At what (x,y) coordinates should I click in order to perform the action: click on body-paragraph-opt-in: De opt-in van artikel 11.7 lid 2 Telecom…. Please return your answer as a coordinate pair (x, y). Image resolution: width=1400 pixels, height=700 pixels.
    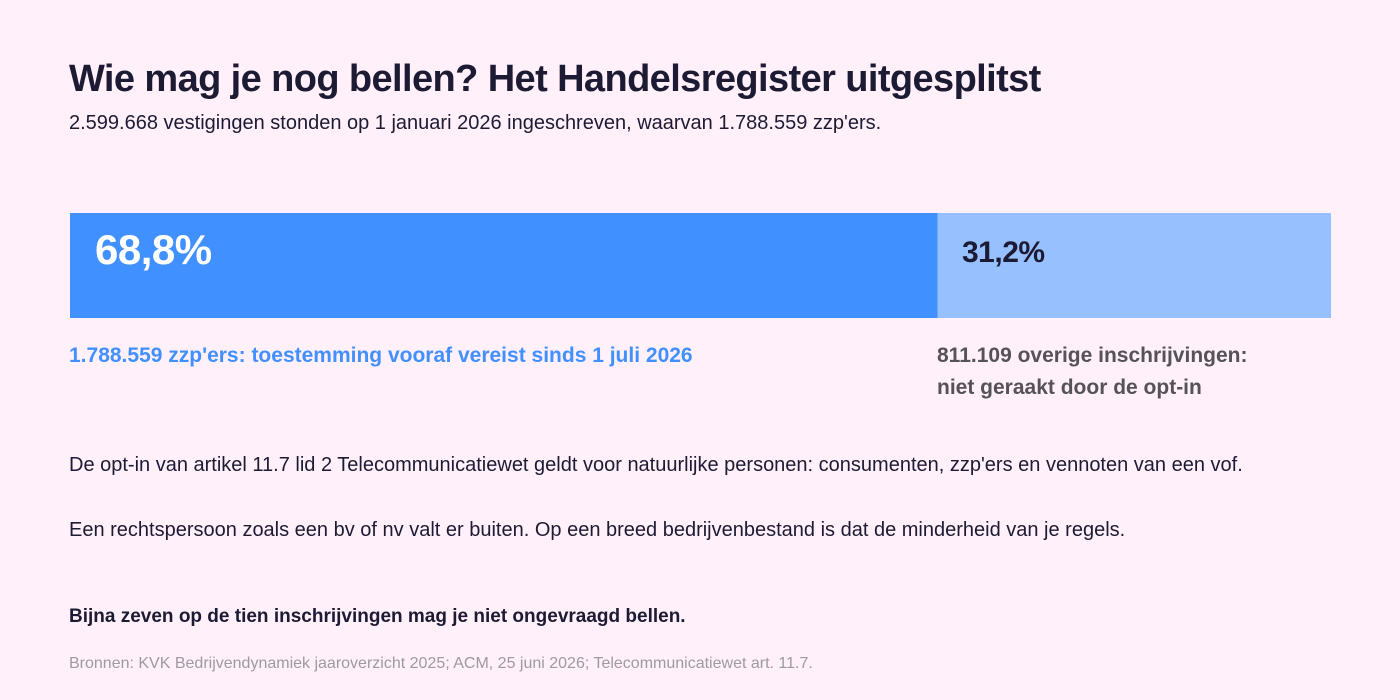
    Looking at the image, I should click on (656, 465).